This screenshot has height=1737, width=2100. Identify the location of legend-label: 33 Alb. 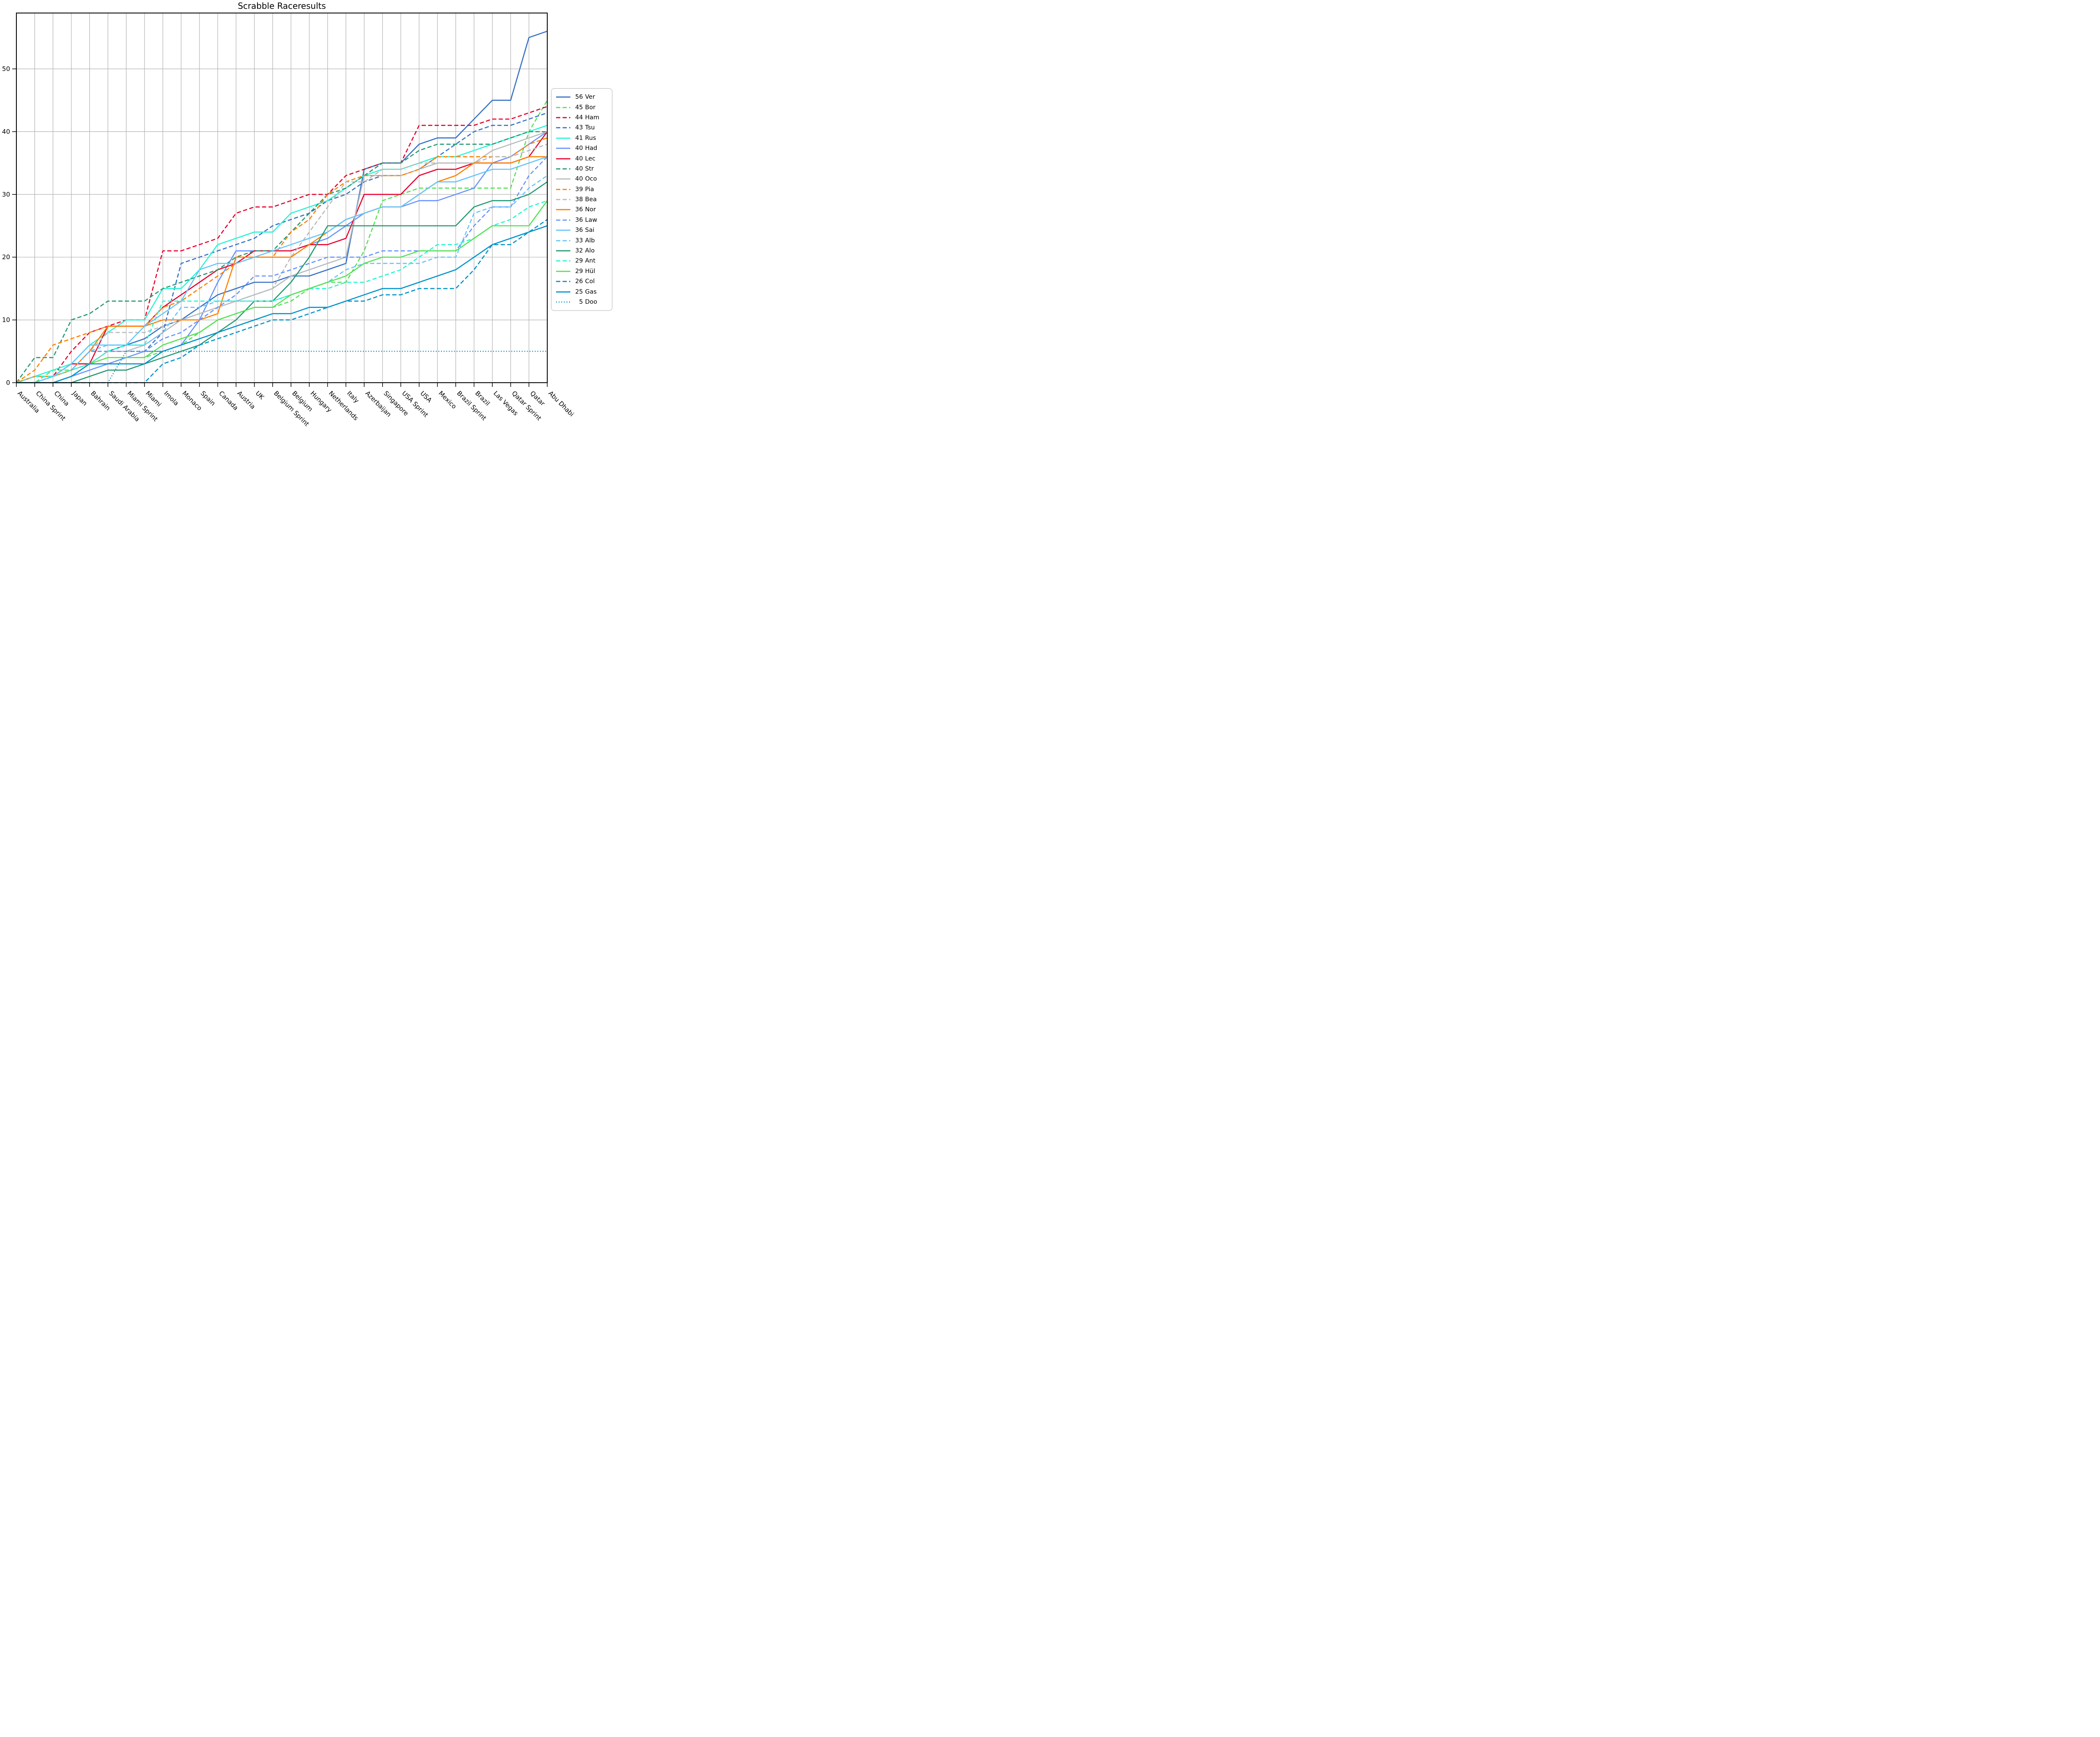
(584, 240).